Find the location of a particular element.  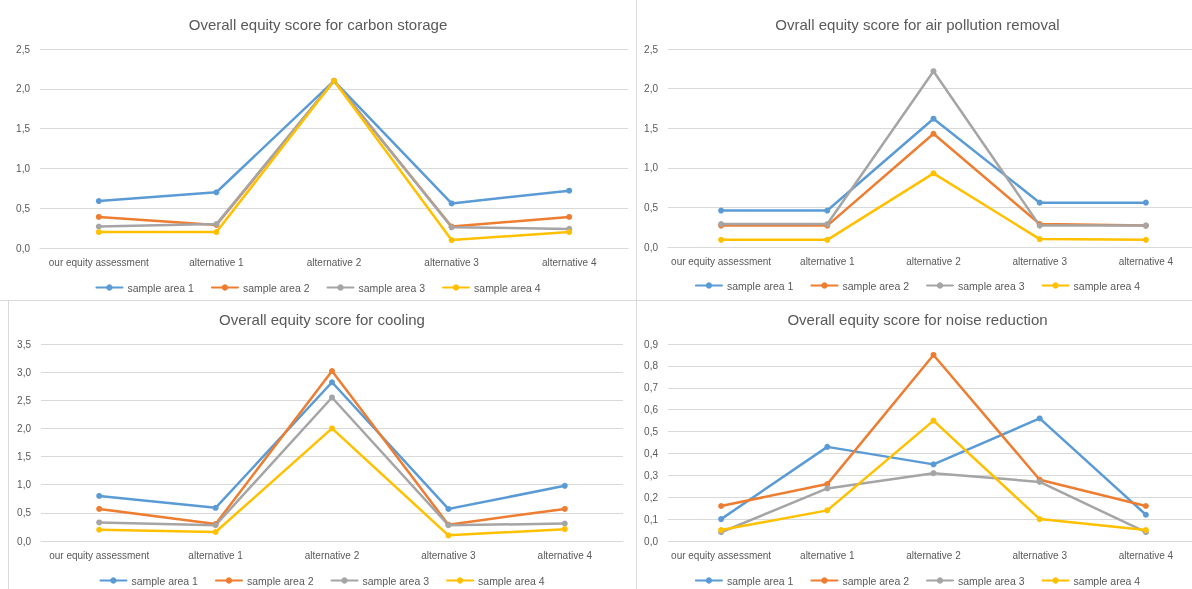

y-tick-label: 0,9 is located at coordinates (651, 344).